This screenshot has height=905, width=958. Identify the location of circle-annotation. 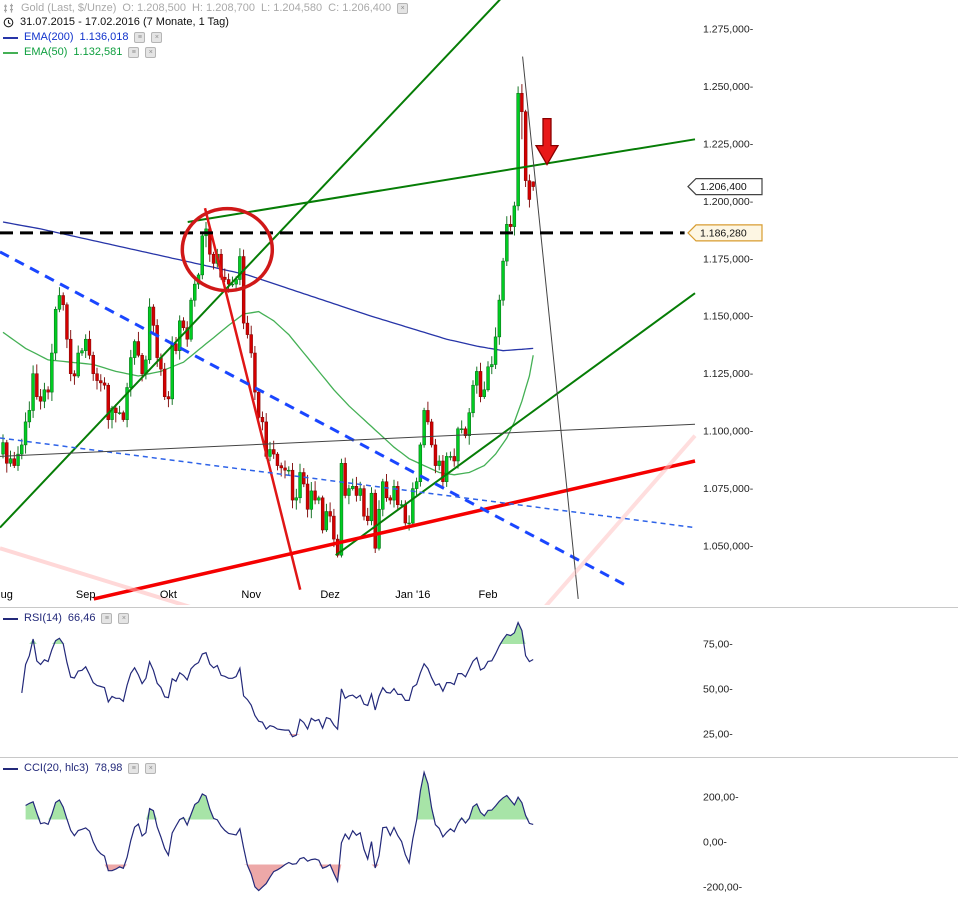
(227, 249).